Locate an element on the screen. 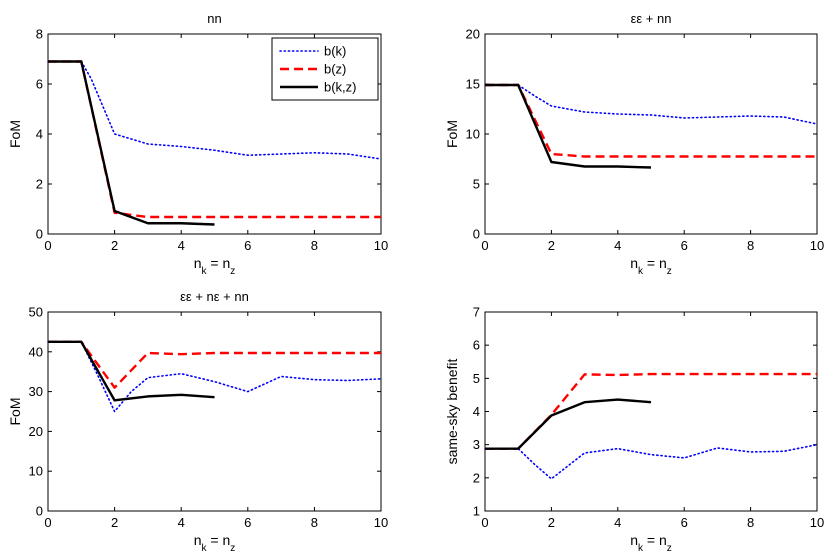 This screenshot has height=554, width=830. y-tick-label: 7 is located at coordinates (476, 312).